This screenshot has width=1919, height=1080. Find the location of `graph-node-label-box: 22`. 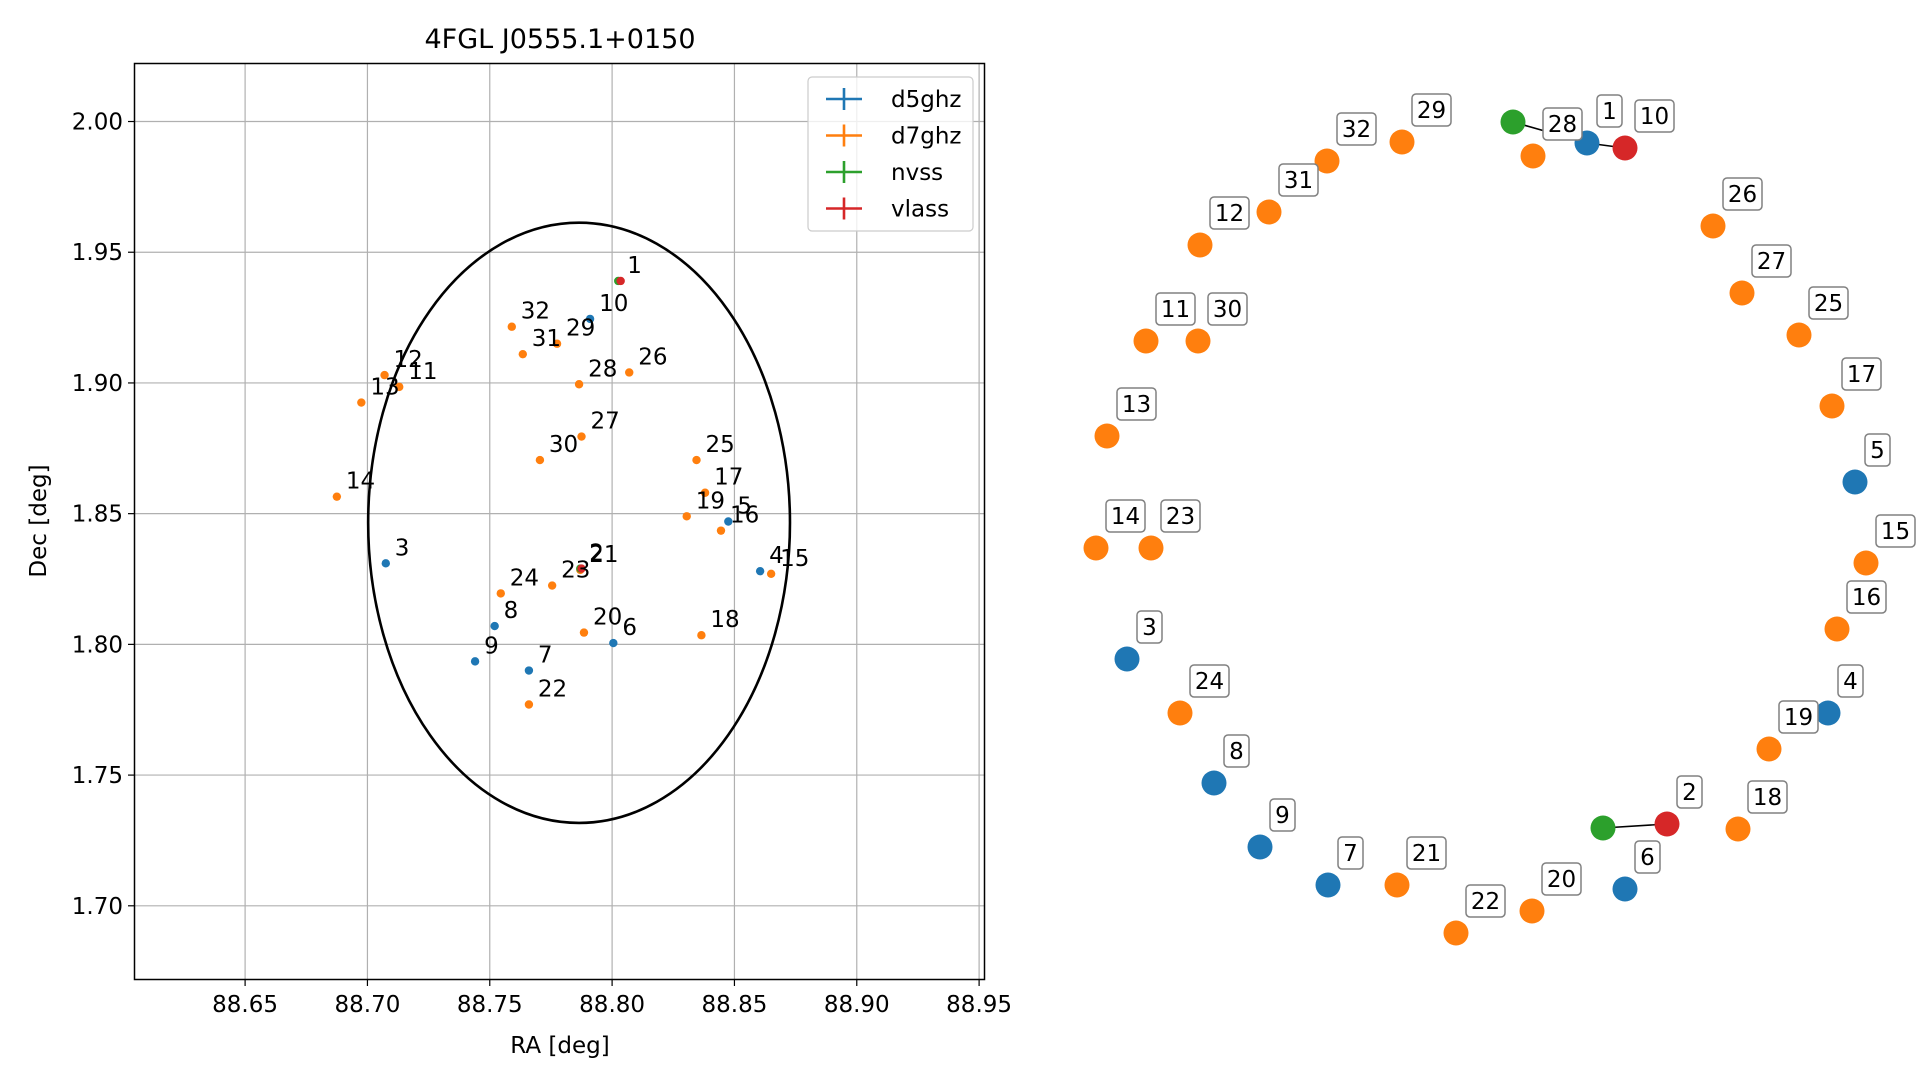

graph-node-label-box: 22 is located at coordinates (1485, 901).